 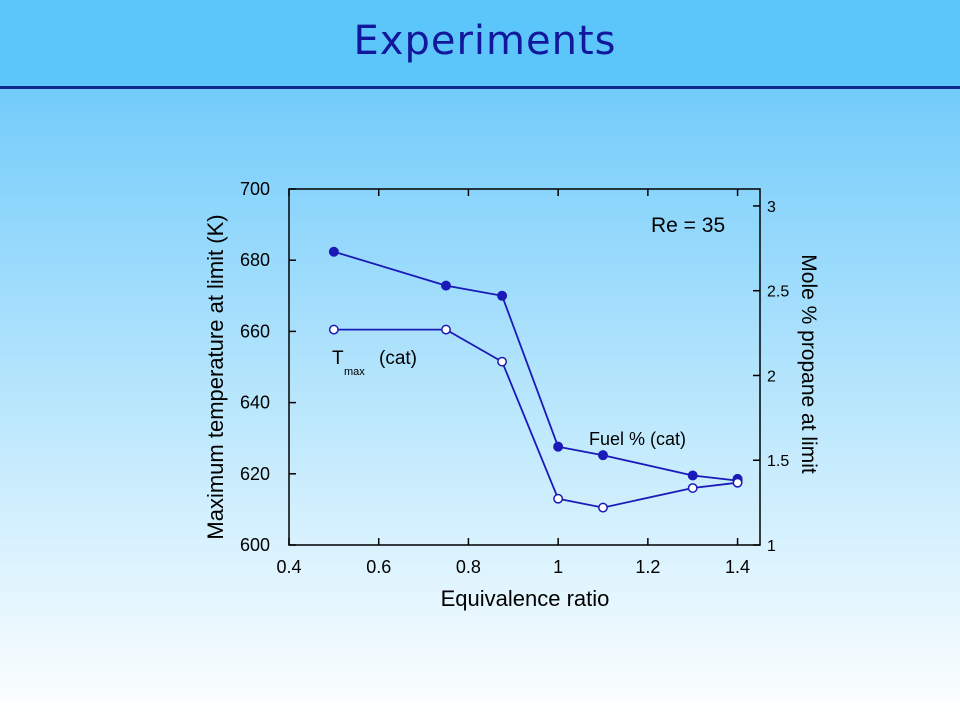 I want to click on x-axis-label: Equivalence ratio, so click(x=525, y=598).